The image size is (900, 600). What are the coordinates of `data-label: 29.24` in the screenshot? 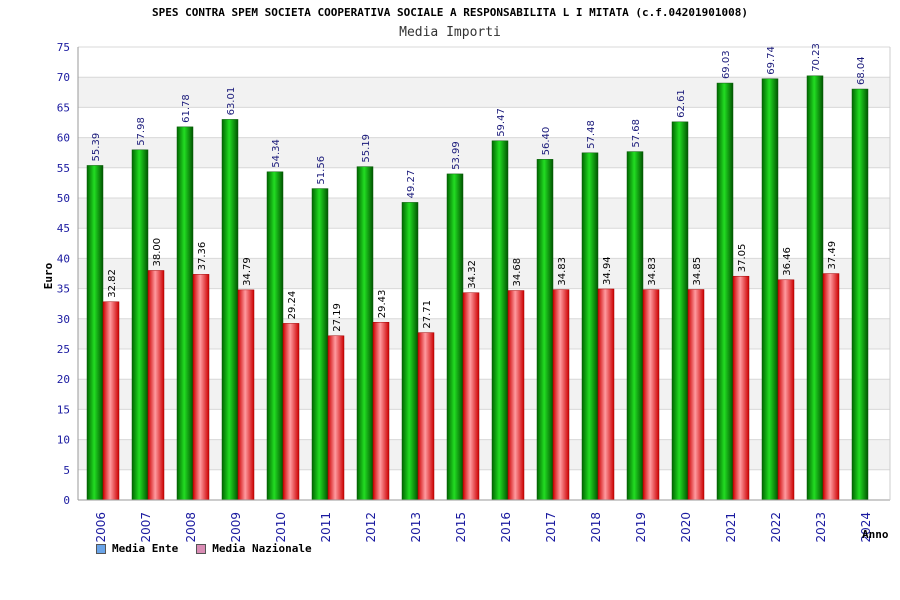 It's located at (292, 305).